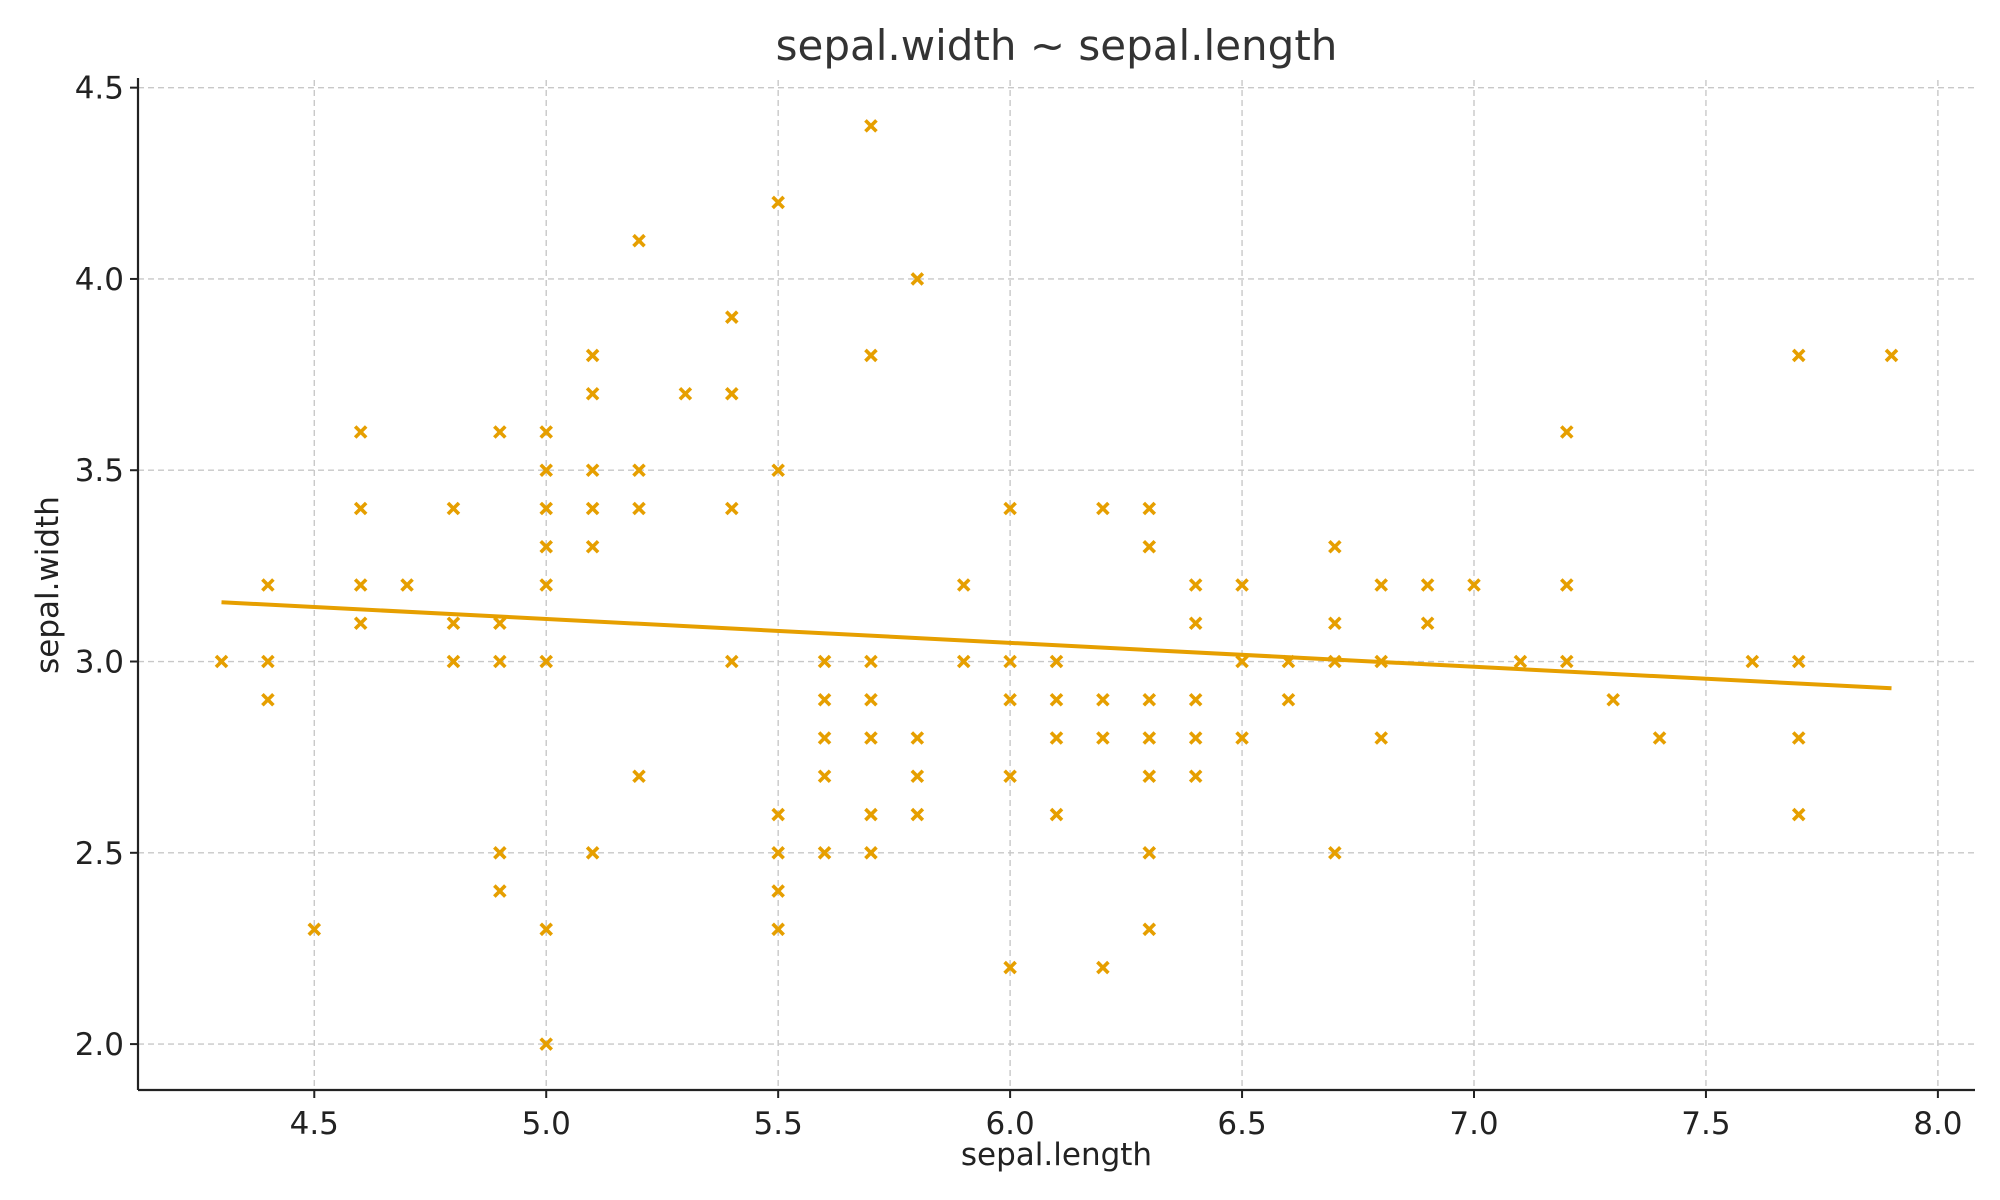 This screenshot has height=1200, width=2000. What do you see at coordinates (1937, 1124) in the screenshot?
I see `x-tick-label: 8.0` at bounding box center [1937, 1124].